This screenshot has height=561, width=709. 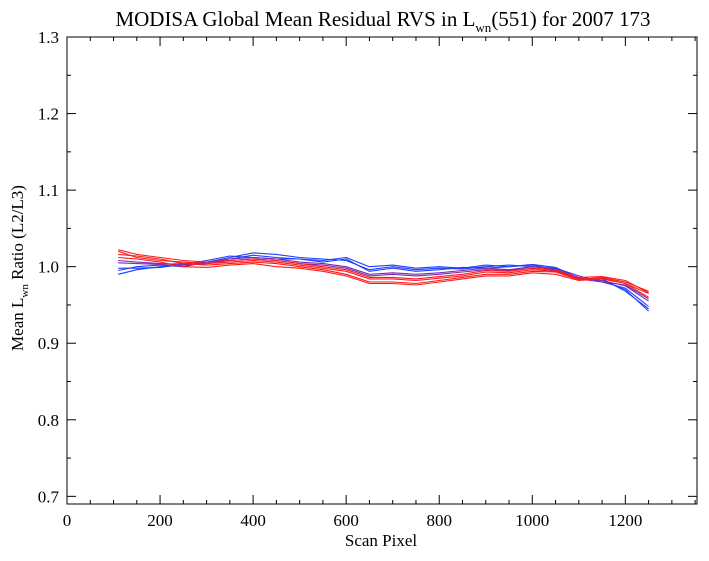 I want to click on series-layer, so click(x=383, y=280).